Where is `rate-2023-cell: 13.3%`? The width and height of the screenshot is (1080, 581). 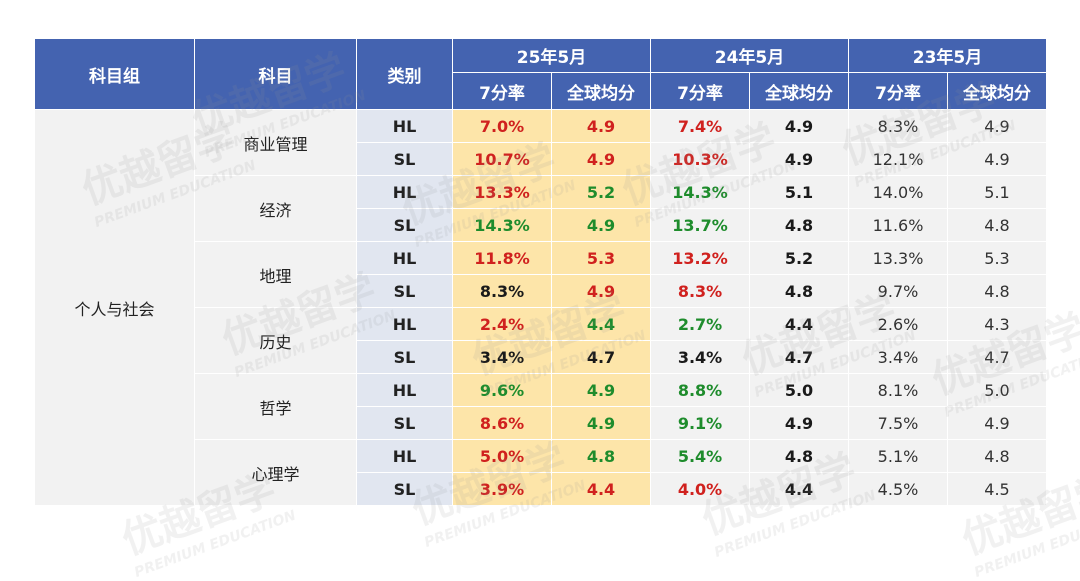 rate-2023-cell: 13.3% is located at coordinates (898, 258).